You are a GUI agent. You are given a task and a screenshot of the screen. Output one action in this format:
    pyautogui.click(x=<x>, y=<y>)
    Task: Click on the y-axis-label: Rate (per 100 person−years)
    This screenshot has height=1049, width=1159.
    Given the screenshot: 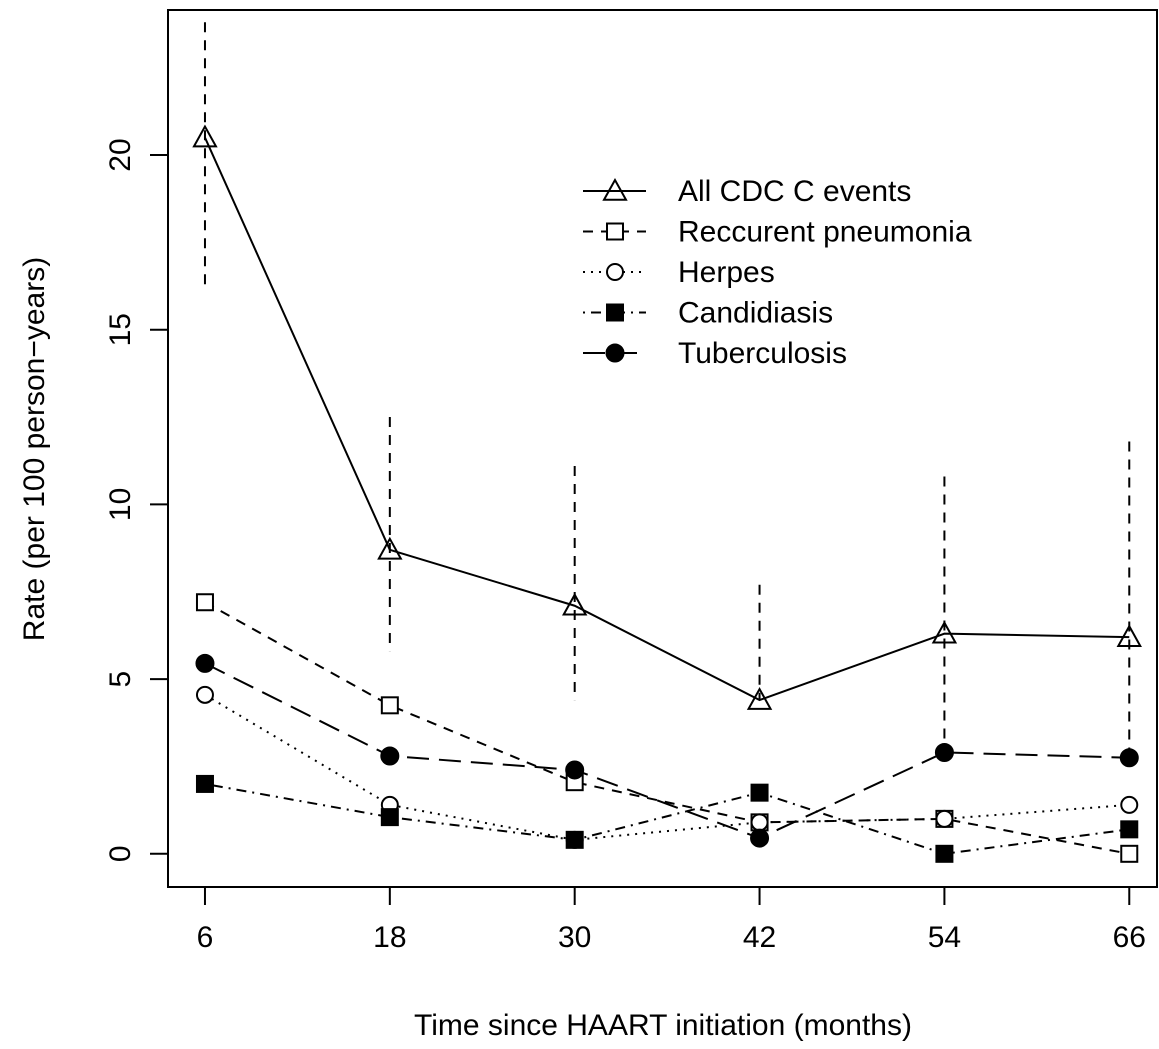 What is the action you would take?
    pyautogui.click(x=34, y=449)
    